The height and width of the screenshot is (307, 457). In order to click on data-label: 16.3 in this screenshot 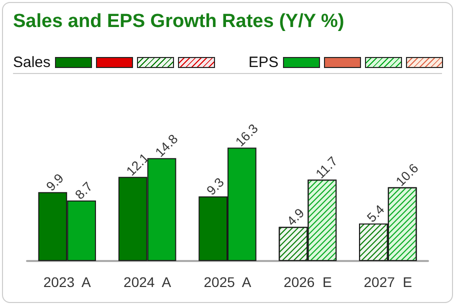, I will do `click(246, 135)`.